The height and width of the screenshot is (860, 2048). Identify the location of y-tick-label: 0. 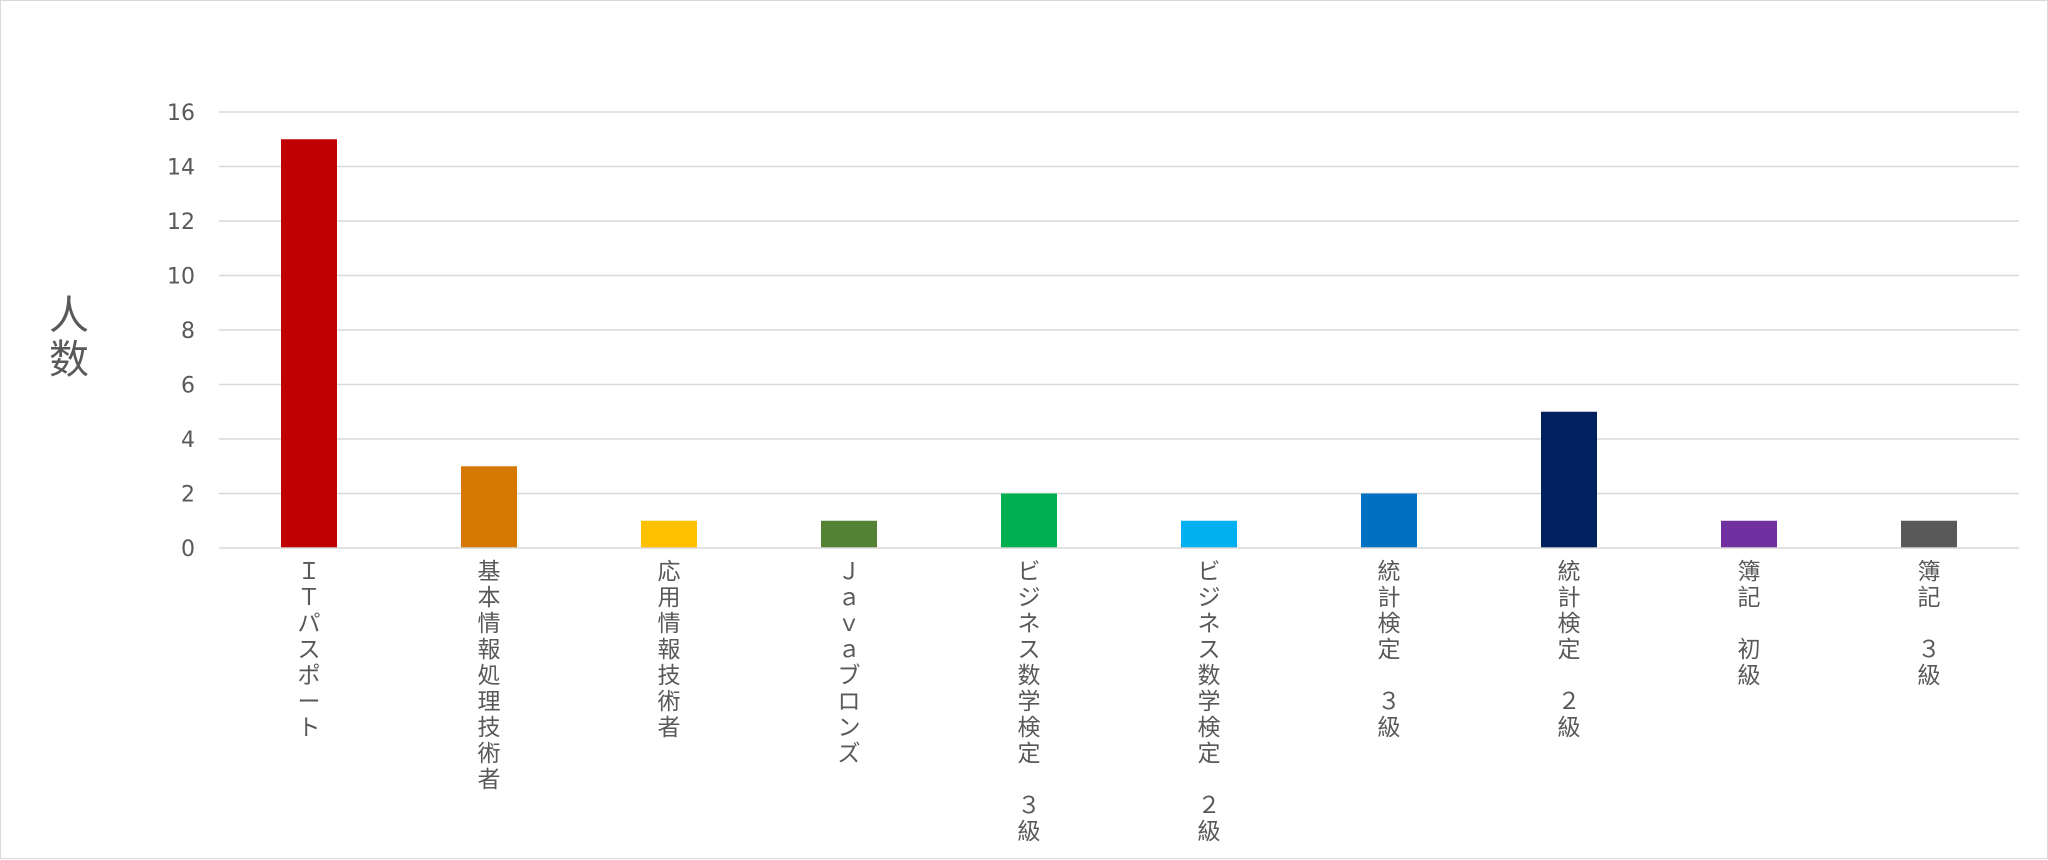
(188, 549).